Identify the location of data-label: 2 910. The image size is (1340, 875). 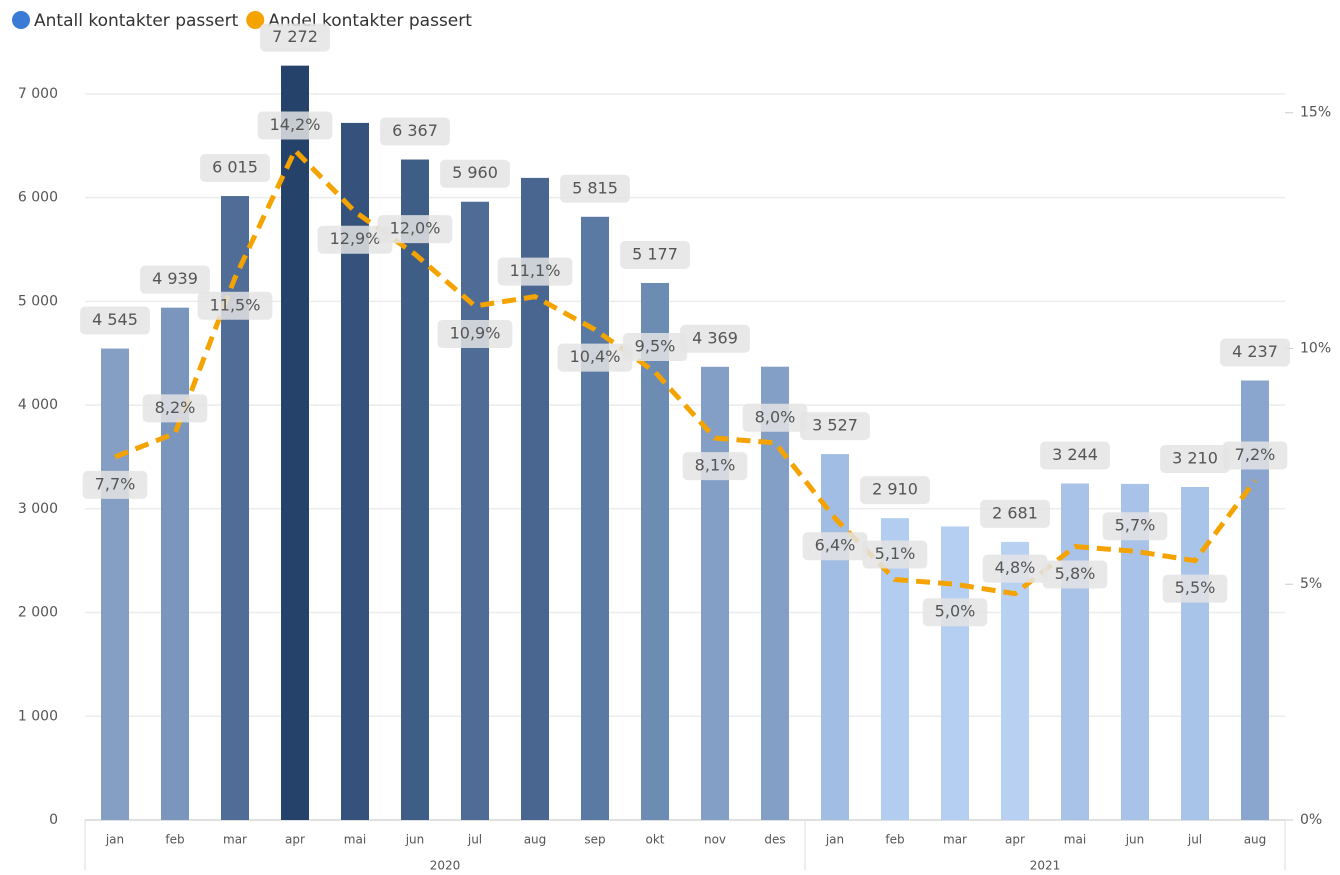
(895, 489).